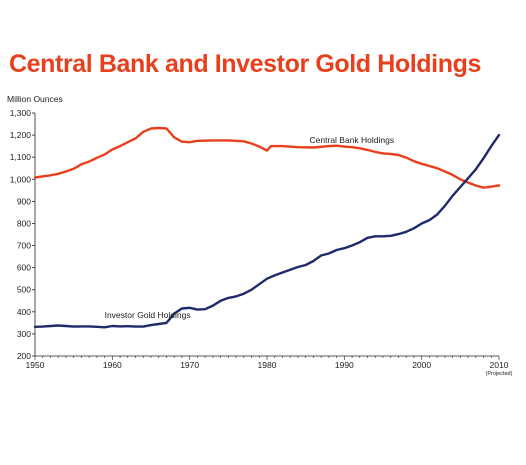 This screenshot has width=526, height=465. What do you see at coordinates (21, 113) in the screenshot?
I see `y-tick-label: 1,300` at bounding box center [21, 113].